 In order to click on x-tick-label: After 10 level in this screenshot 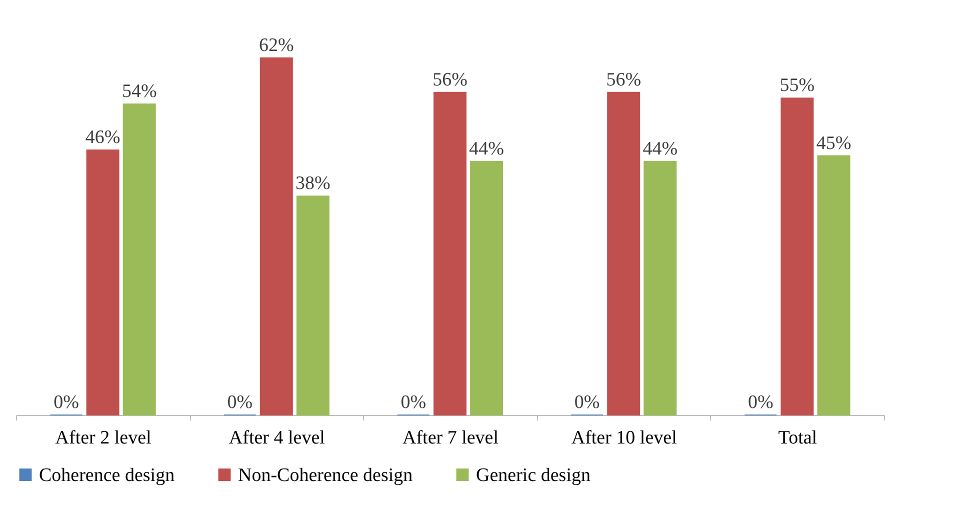, I will do `click(624, 438)`.